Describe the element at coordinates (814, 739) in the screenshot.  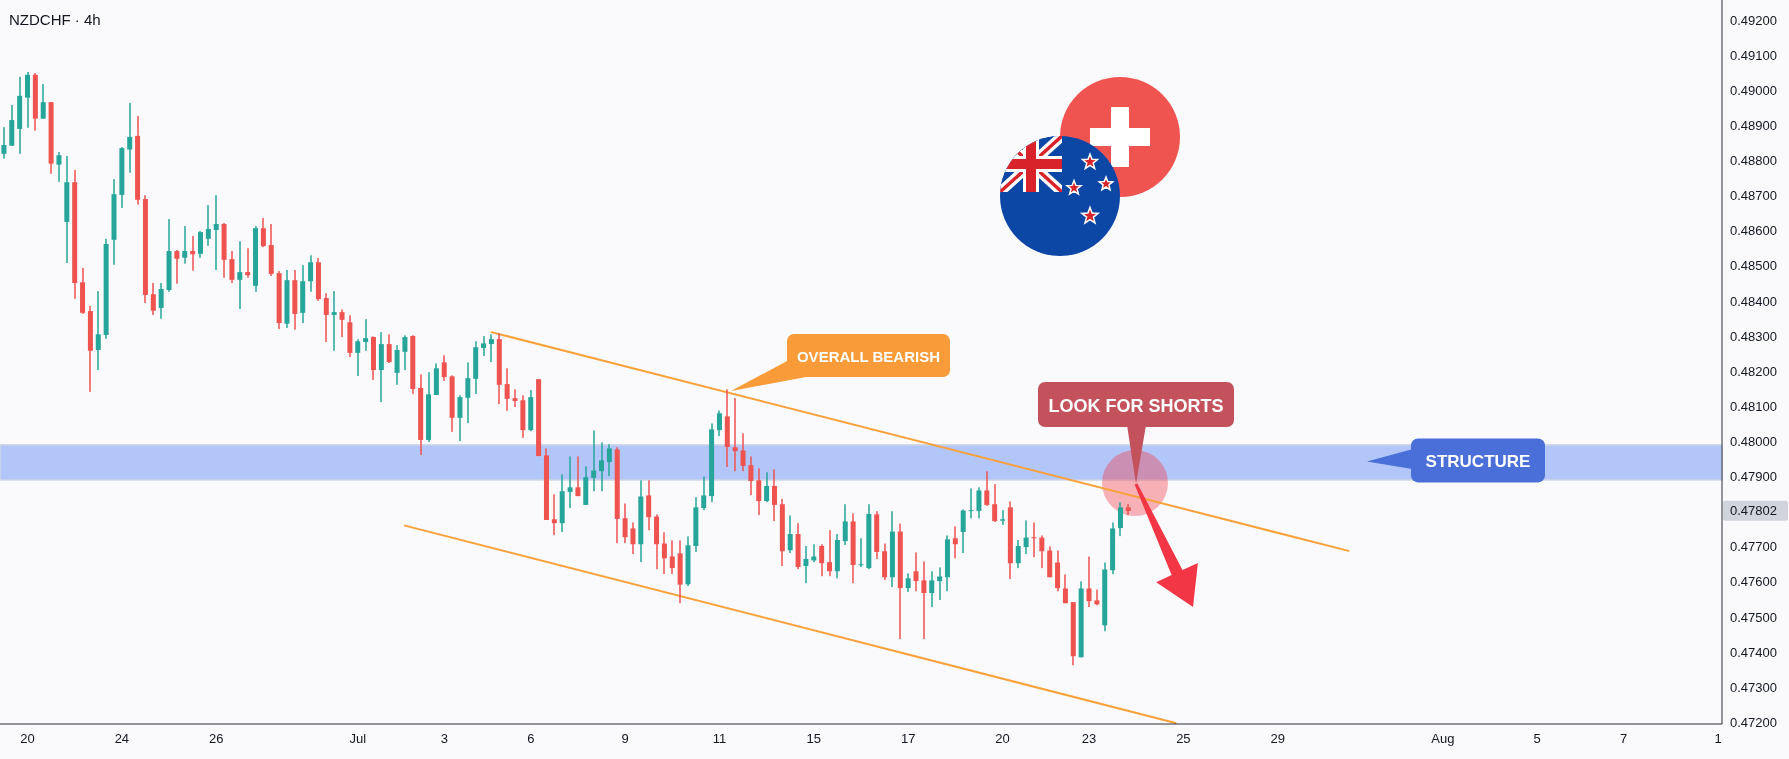
I see `x-tick-label: 15` at that location.